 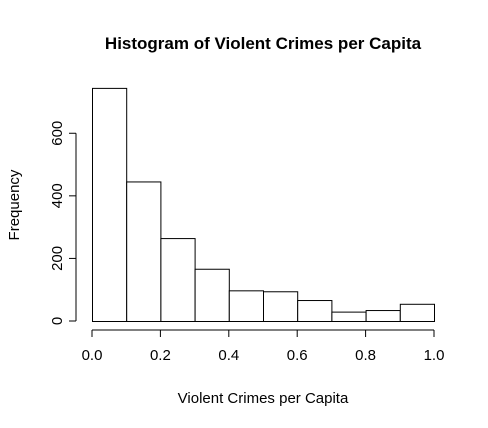 I want to click on x-tick-label-4: 0.8, so click(x=365, y=355).